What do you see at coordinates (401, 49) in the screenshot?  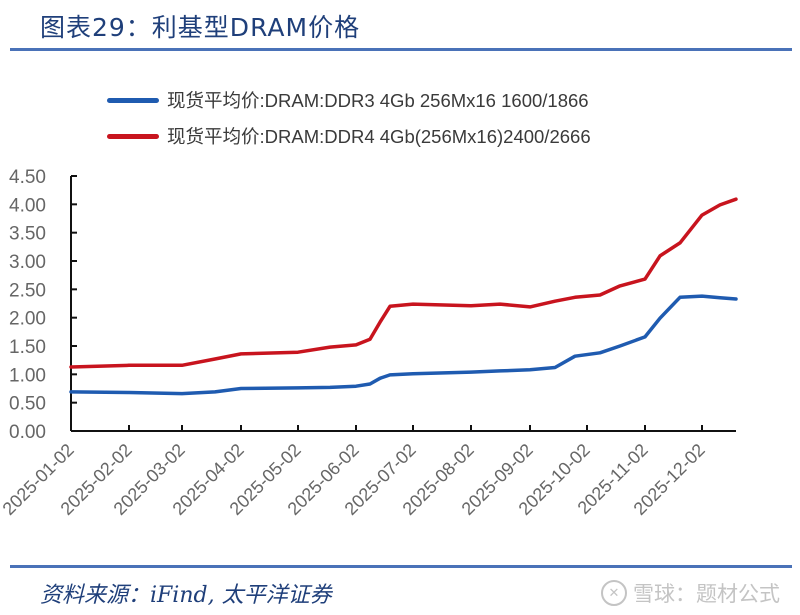 I see `title-divider` at bounding box center [401, 49].